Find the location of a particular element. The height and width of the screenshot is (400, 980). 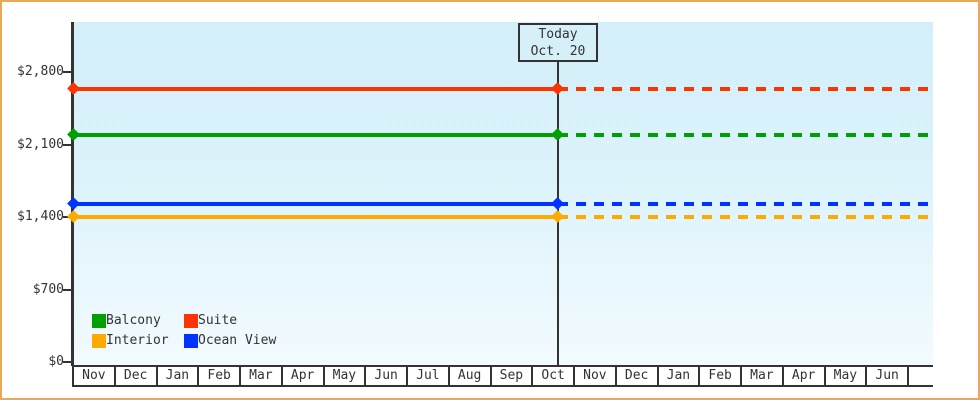

legend-row: Interior Ocean View is located at coordinates (184, 340).